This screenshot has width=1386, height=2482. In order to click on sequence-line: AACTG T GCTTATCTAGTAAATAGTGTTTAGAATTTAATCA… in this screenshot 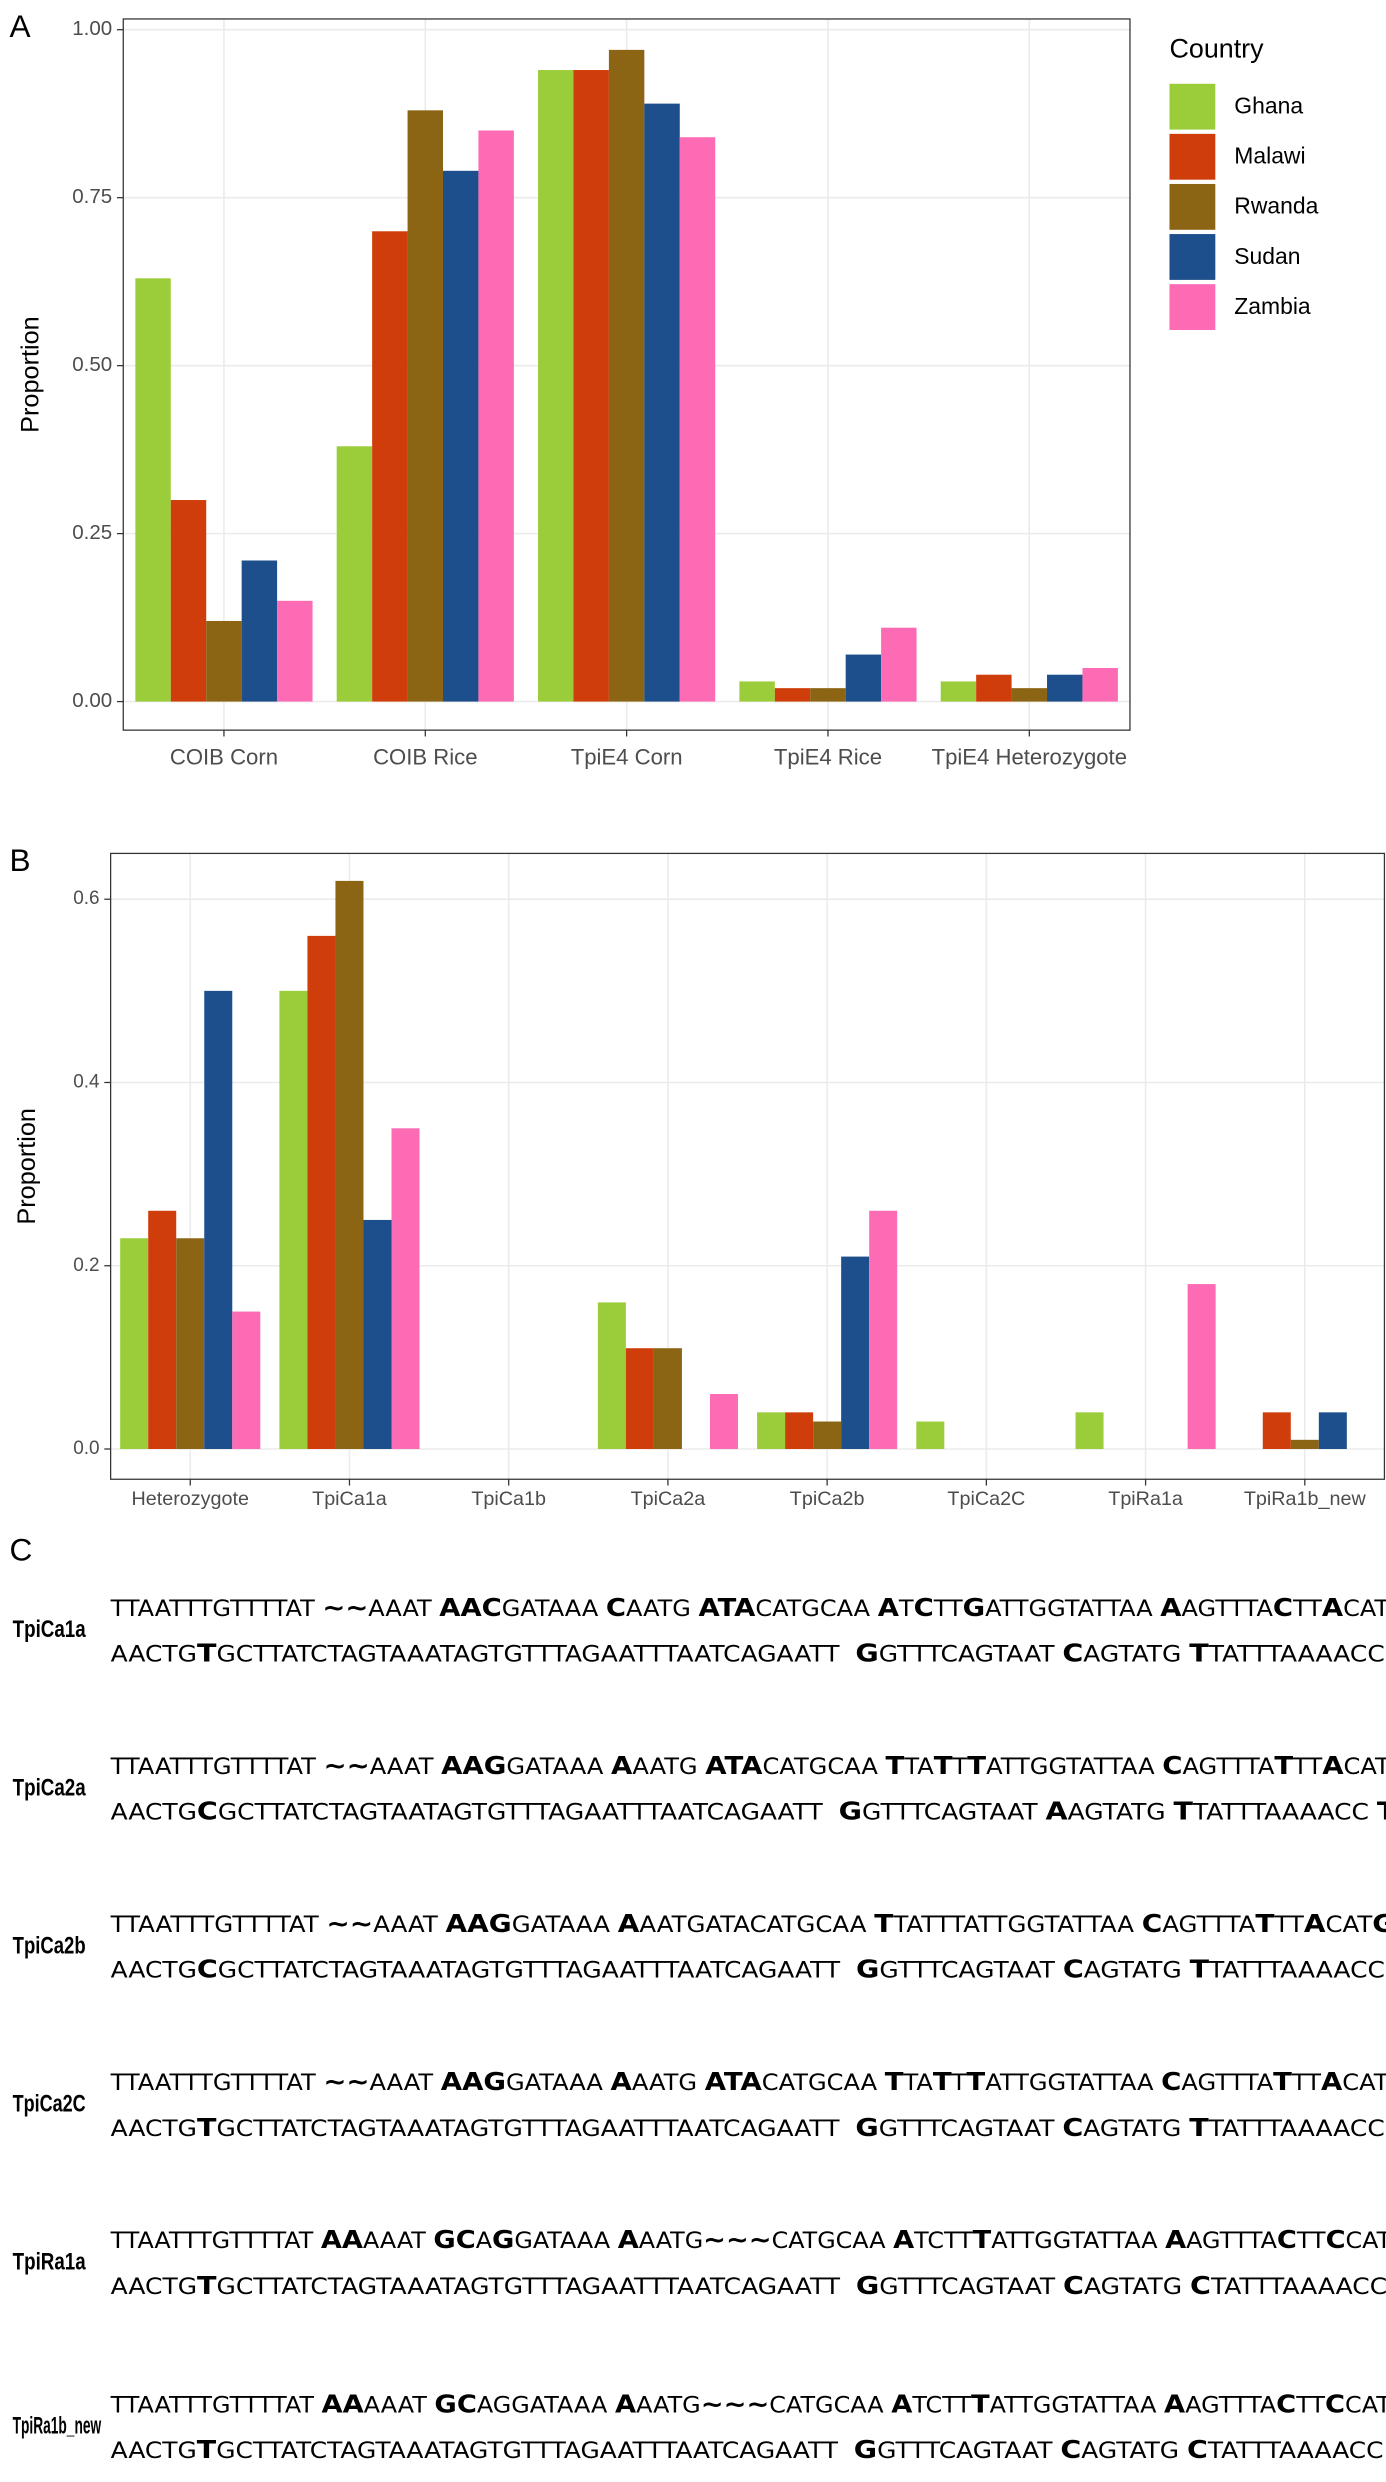, I will do `click(748, 2127)`.